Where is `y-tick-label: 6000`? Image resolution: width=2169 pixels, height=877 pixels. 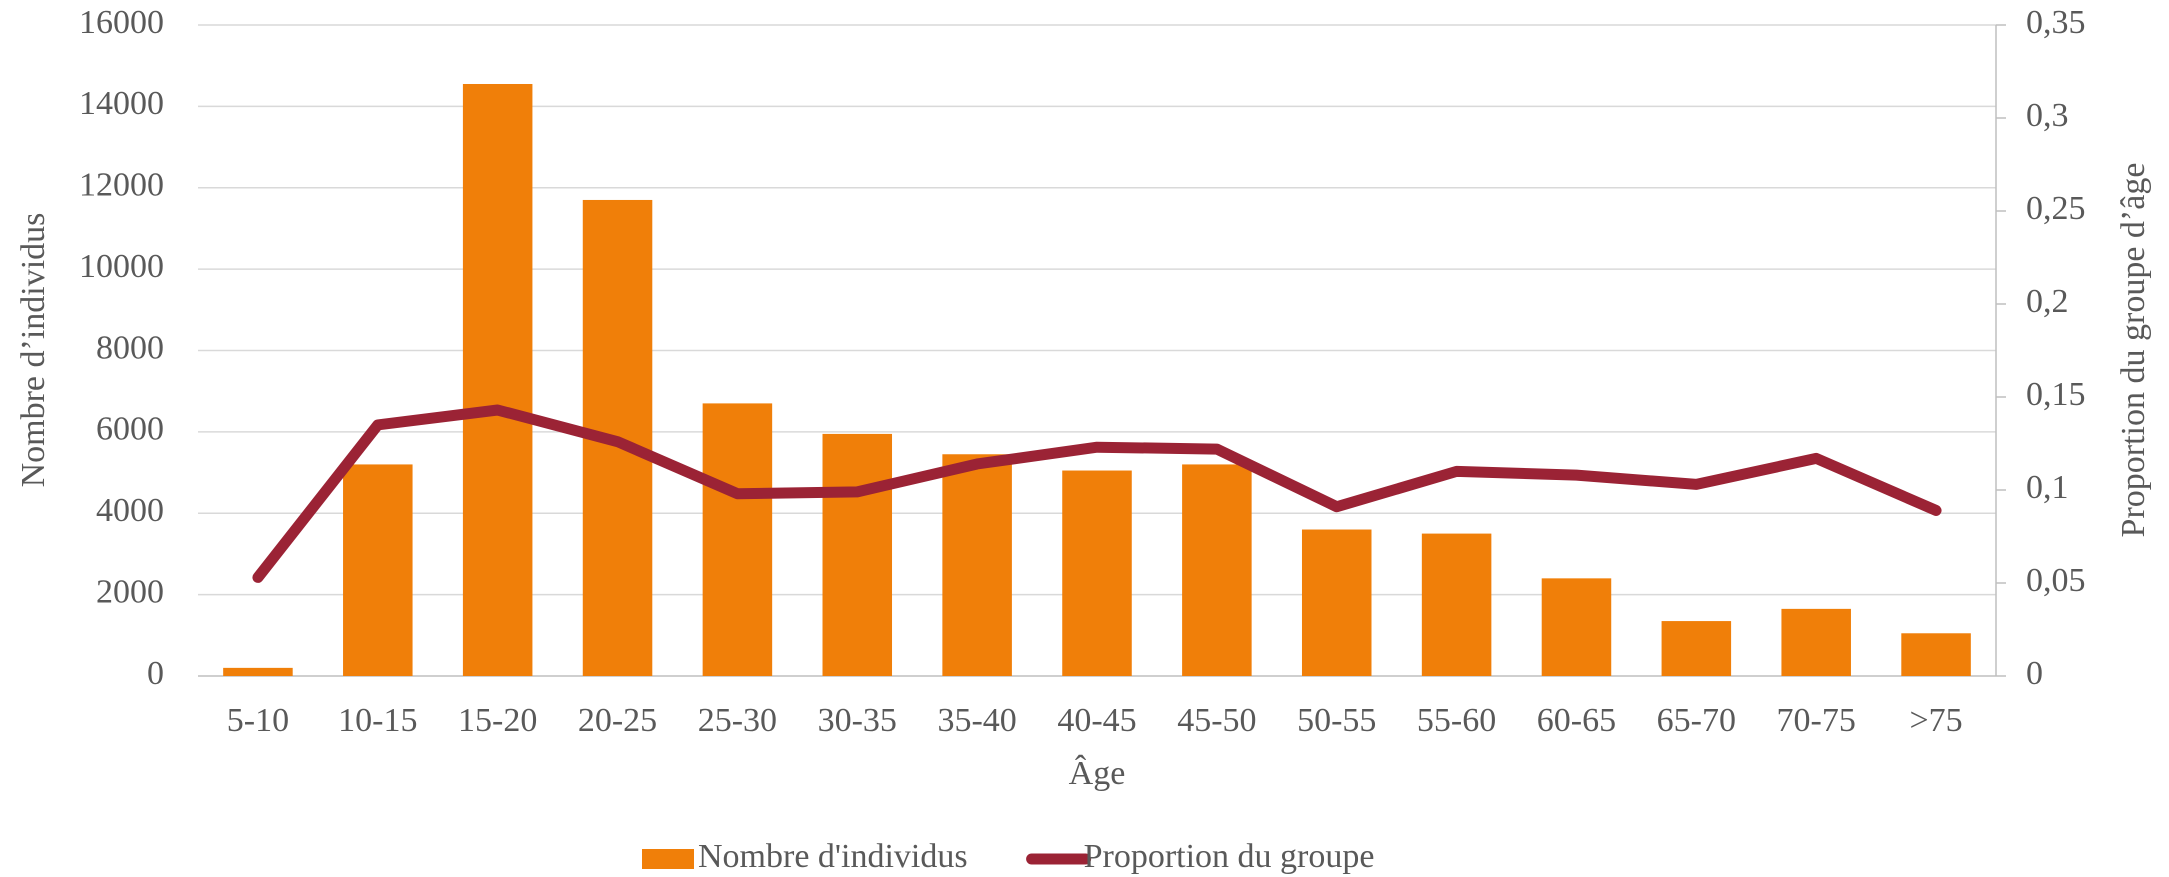
y-tick-label: 6000 is located at coordinates (130, 429).